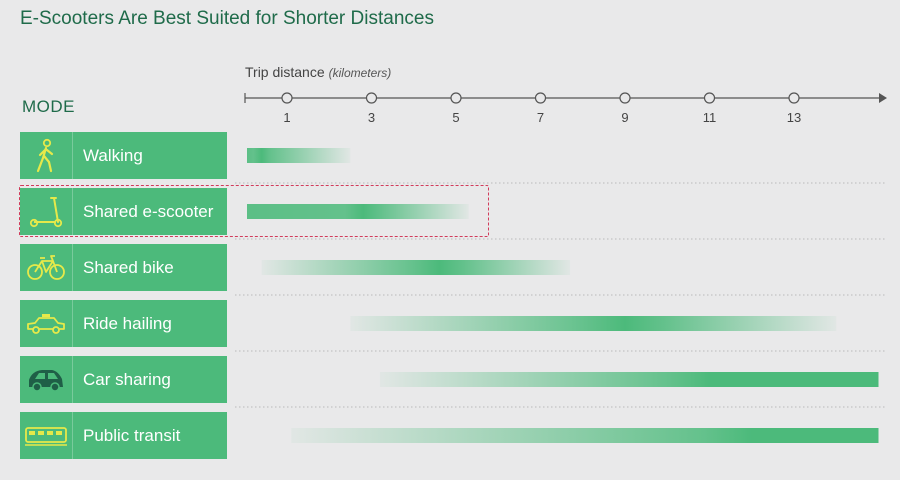  I want to click on range-bar-public-transit, so click(585, 435).